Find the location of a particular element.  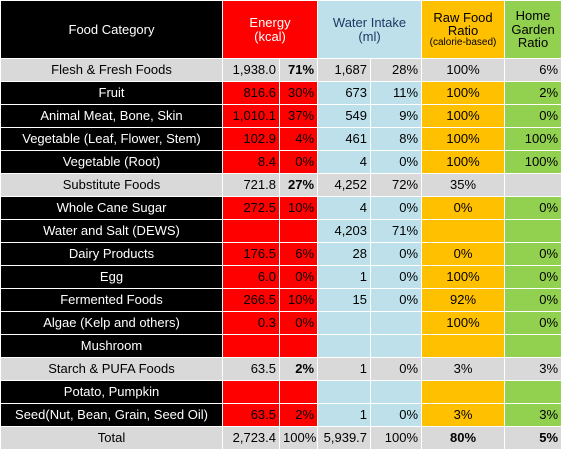

table-row: Vegetable (Root) 8.4 0% 4 0% 100% 100% is located at coordinates (280, 162).